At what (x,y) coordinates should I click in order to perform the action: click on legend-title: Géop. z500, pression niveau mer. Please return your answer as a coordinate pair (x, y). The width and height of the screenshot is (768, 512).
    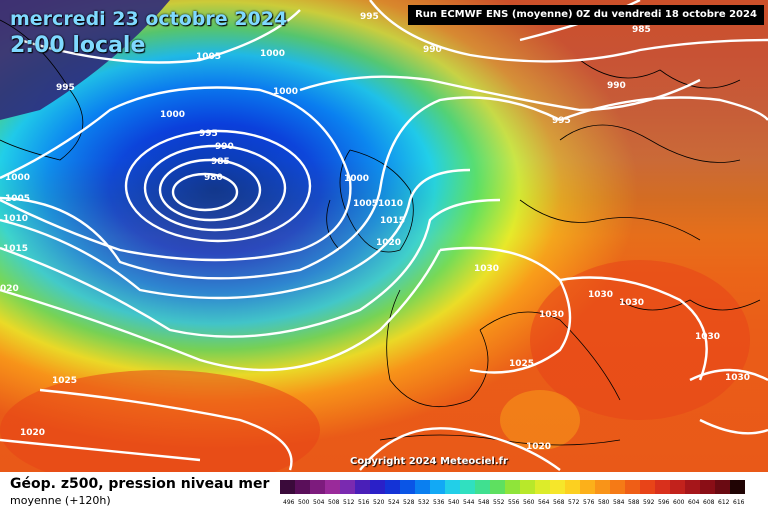
    Looking at the image, I should click on (140, 484).